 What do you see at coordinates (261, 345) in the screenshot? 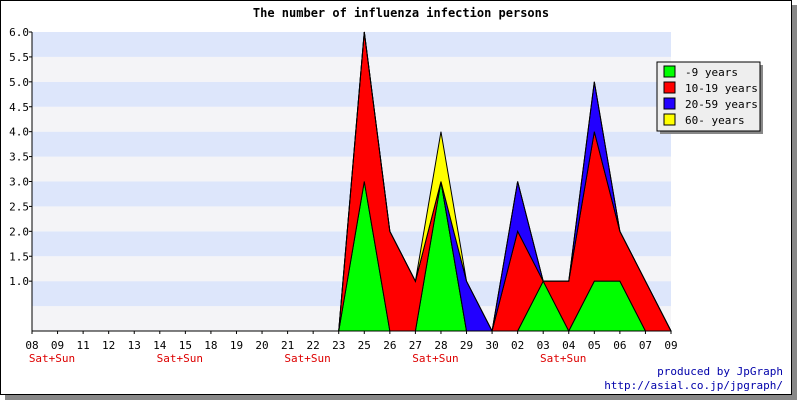
I see `x-tick-label: 20` at bounding box center [261, 345].